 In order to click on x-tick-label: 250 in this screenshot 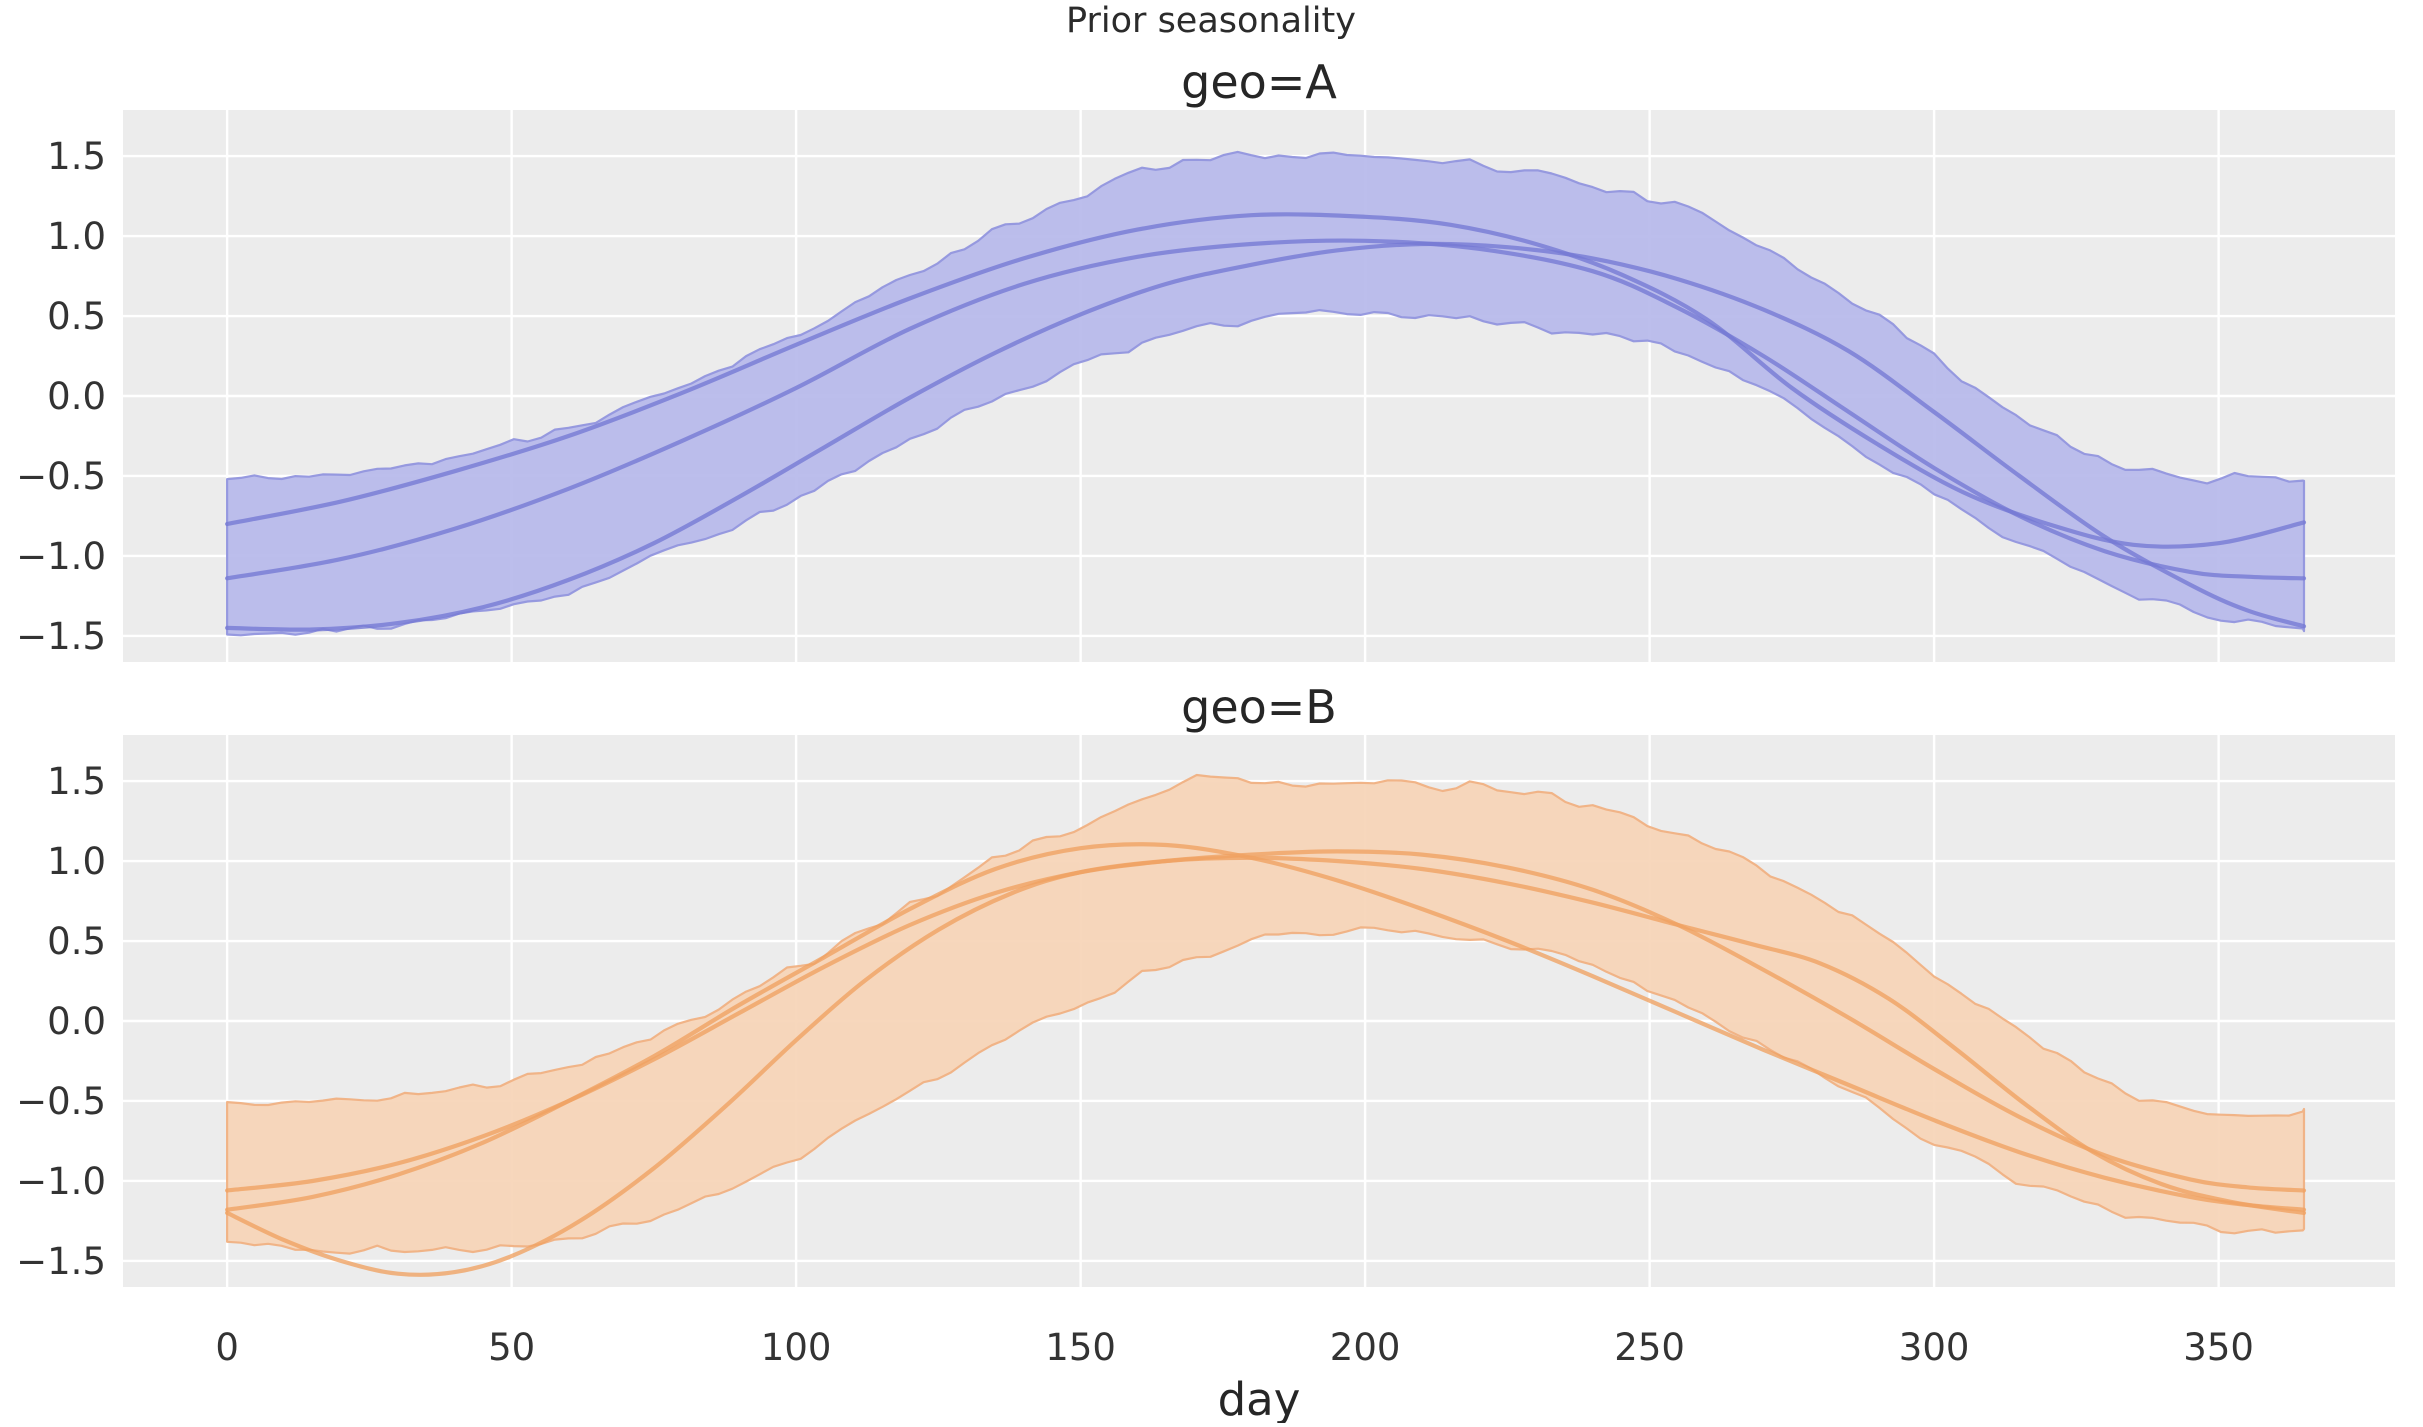, I will do `click(1649, 1347)`.